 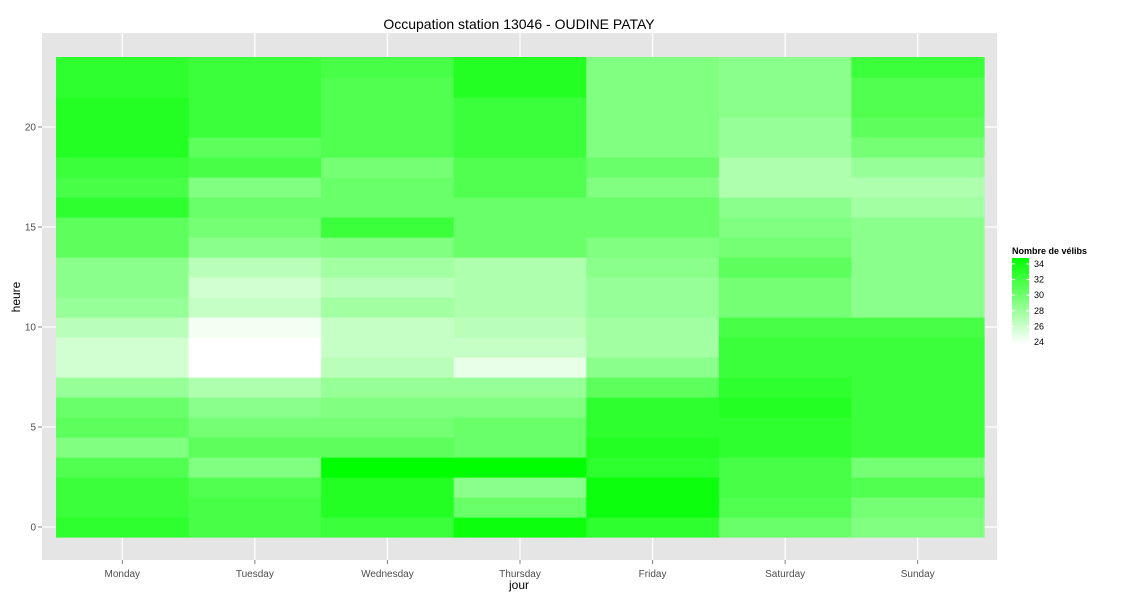 What do you see at coordinates (519, 24) in the screenshot?
I see `chart-title: Occupation station 13046 - OUDINE PATAY` at bounding box center [519, 24].